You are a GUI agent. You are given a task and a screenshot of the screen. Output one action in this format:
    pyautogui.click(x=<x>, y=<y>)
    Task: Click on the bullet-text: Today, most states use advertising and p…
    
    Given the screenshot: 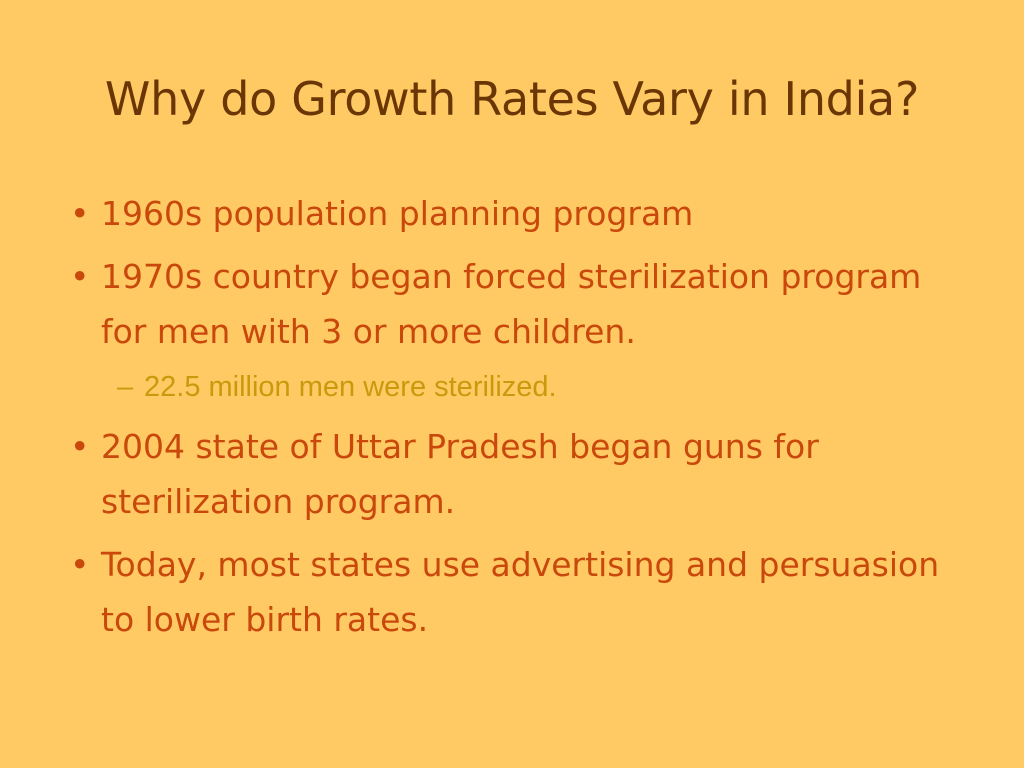 What is the action you would take?
    pyautogui.click(x=520, y=592)
    